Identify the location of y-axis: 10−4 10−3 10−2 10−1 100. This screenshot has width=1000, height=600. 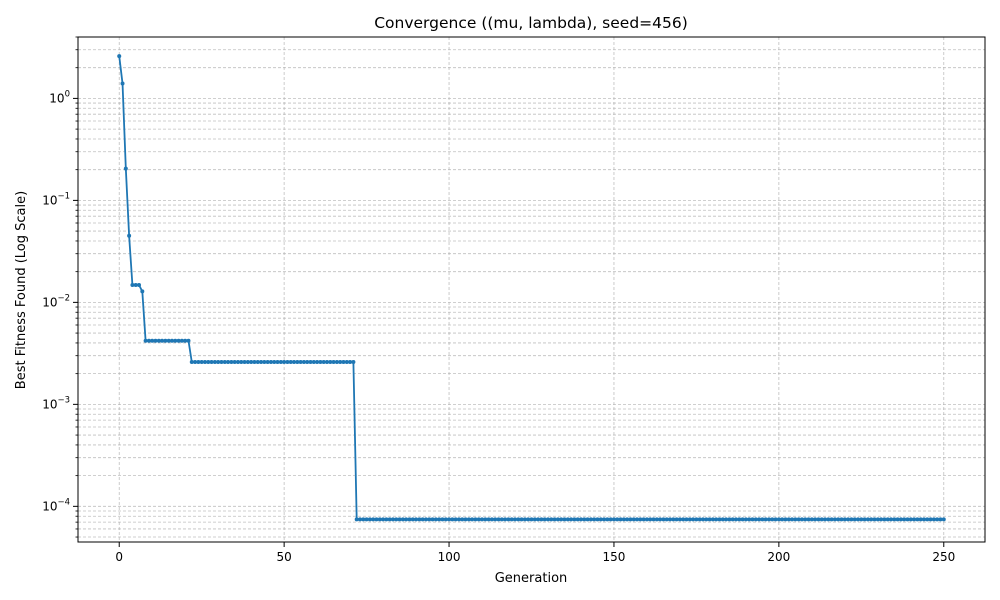
(60, 287).